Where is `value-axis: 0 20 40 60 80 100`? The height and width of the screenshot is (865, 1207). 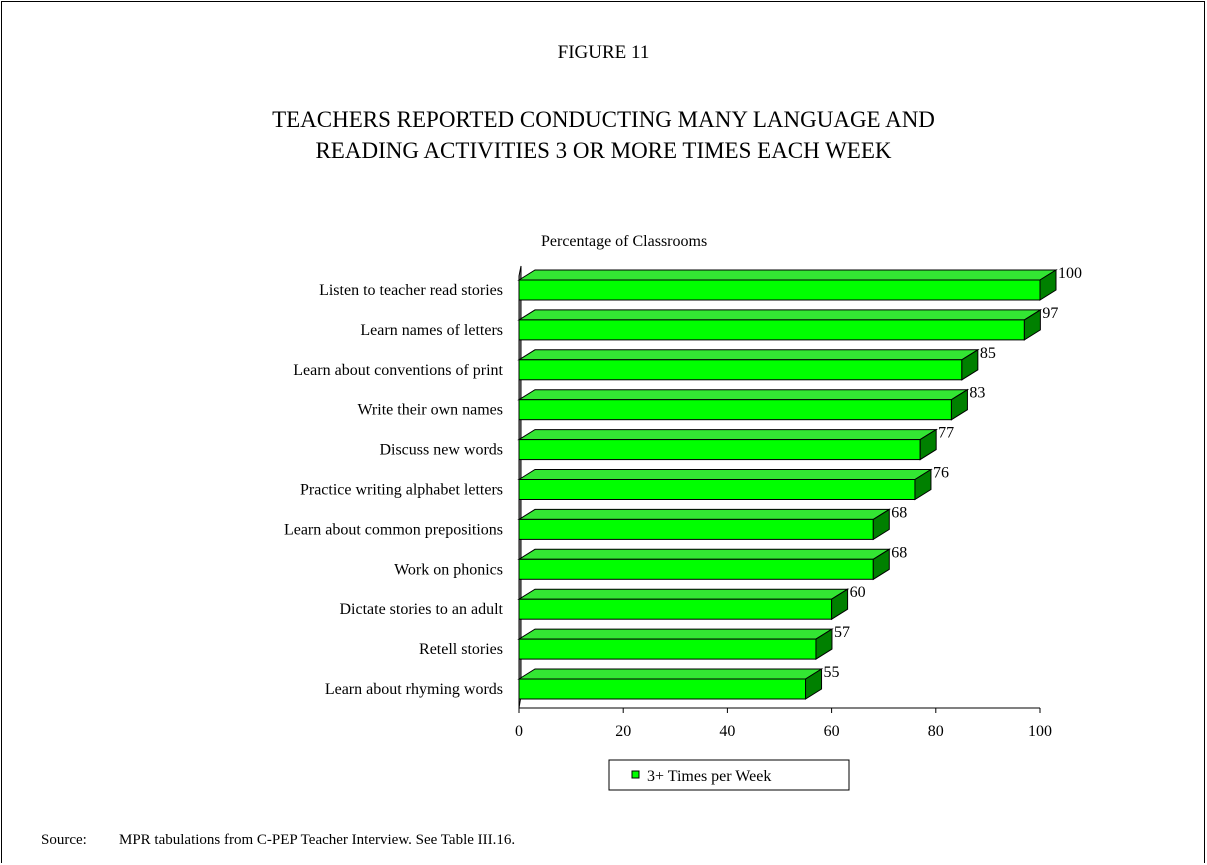 value-axis: 0 20 40 60 80 100 is located at coordinates (783, 723).